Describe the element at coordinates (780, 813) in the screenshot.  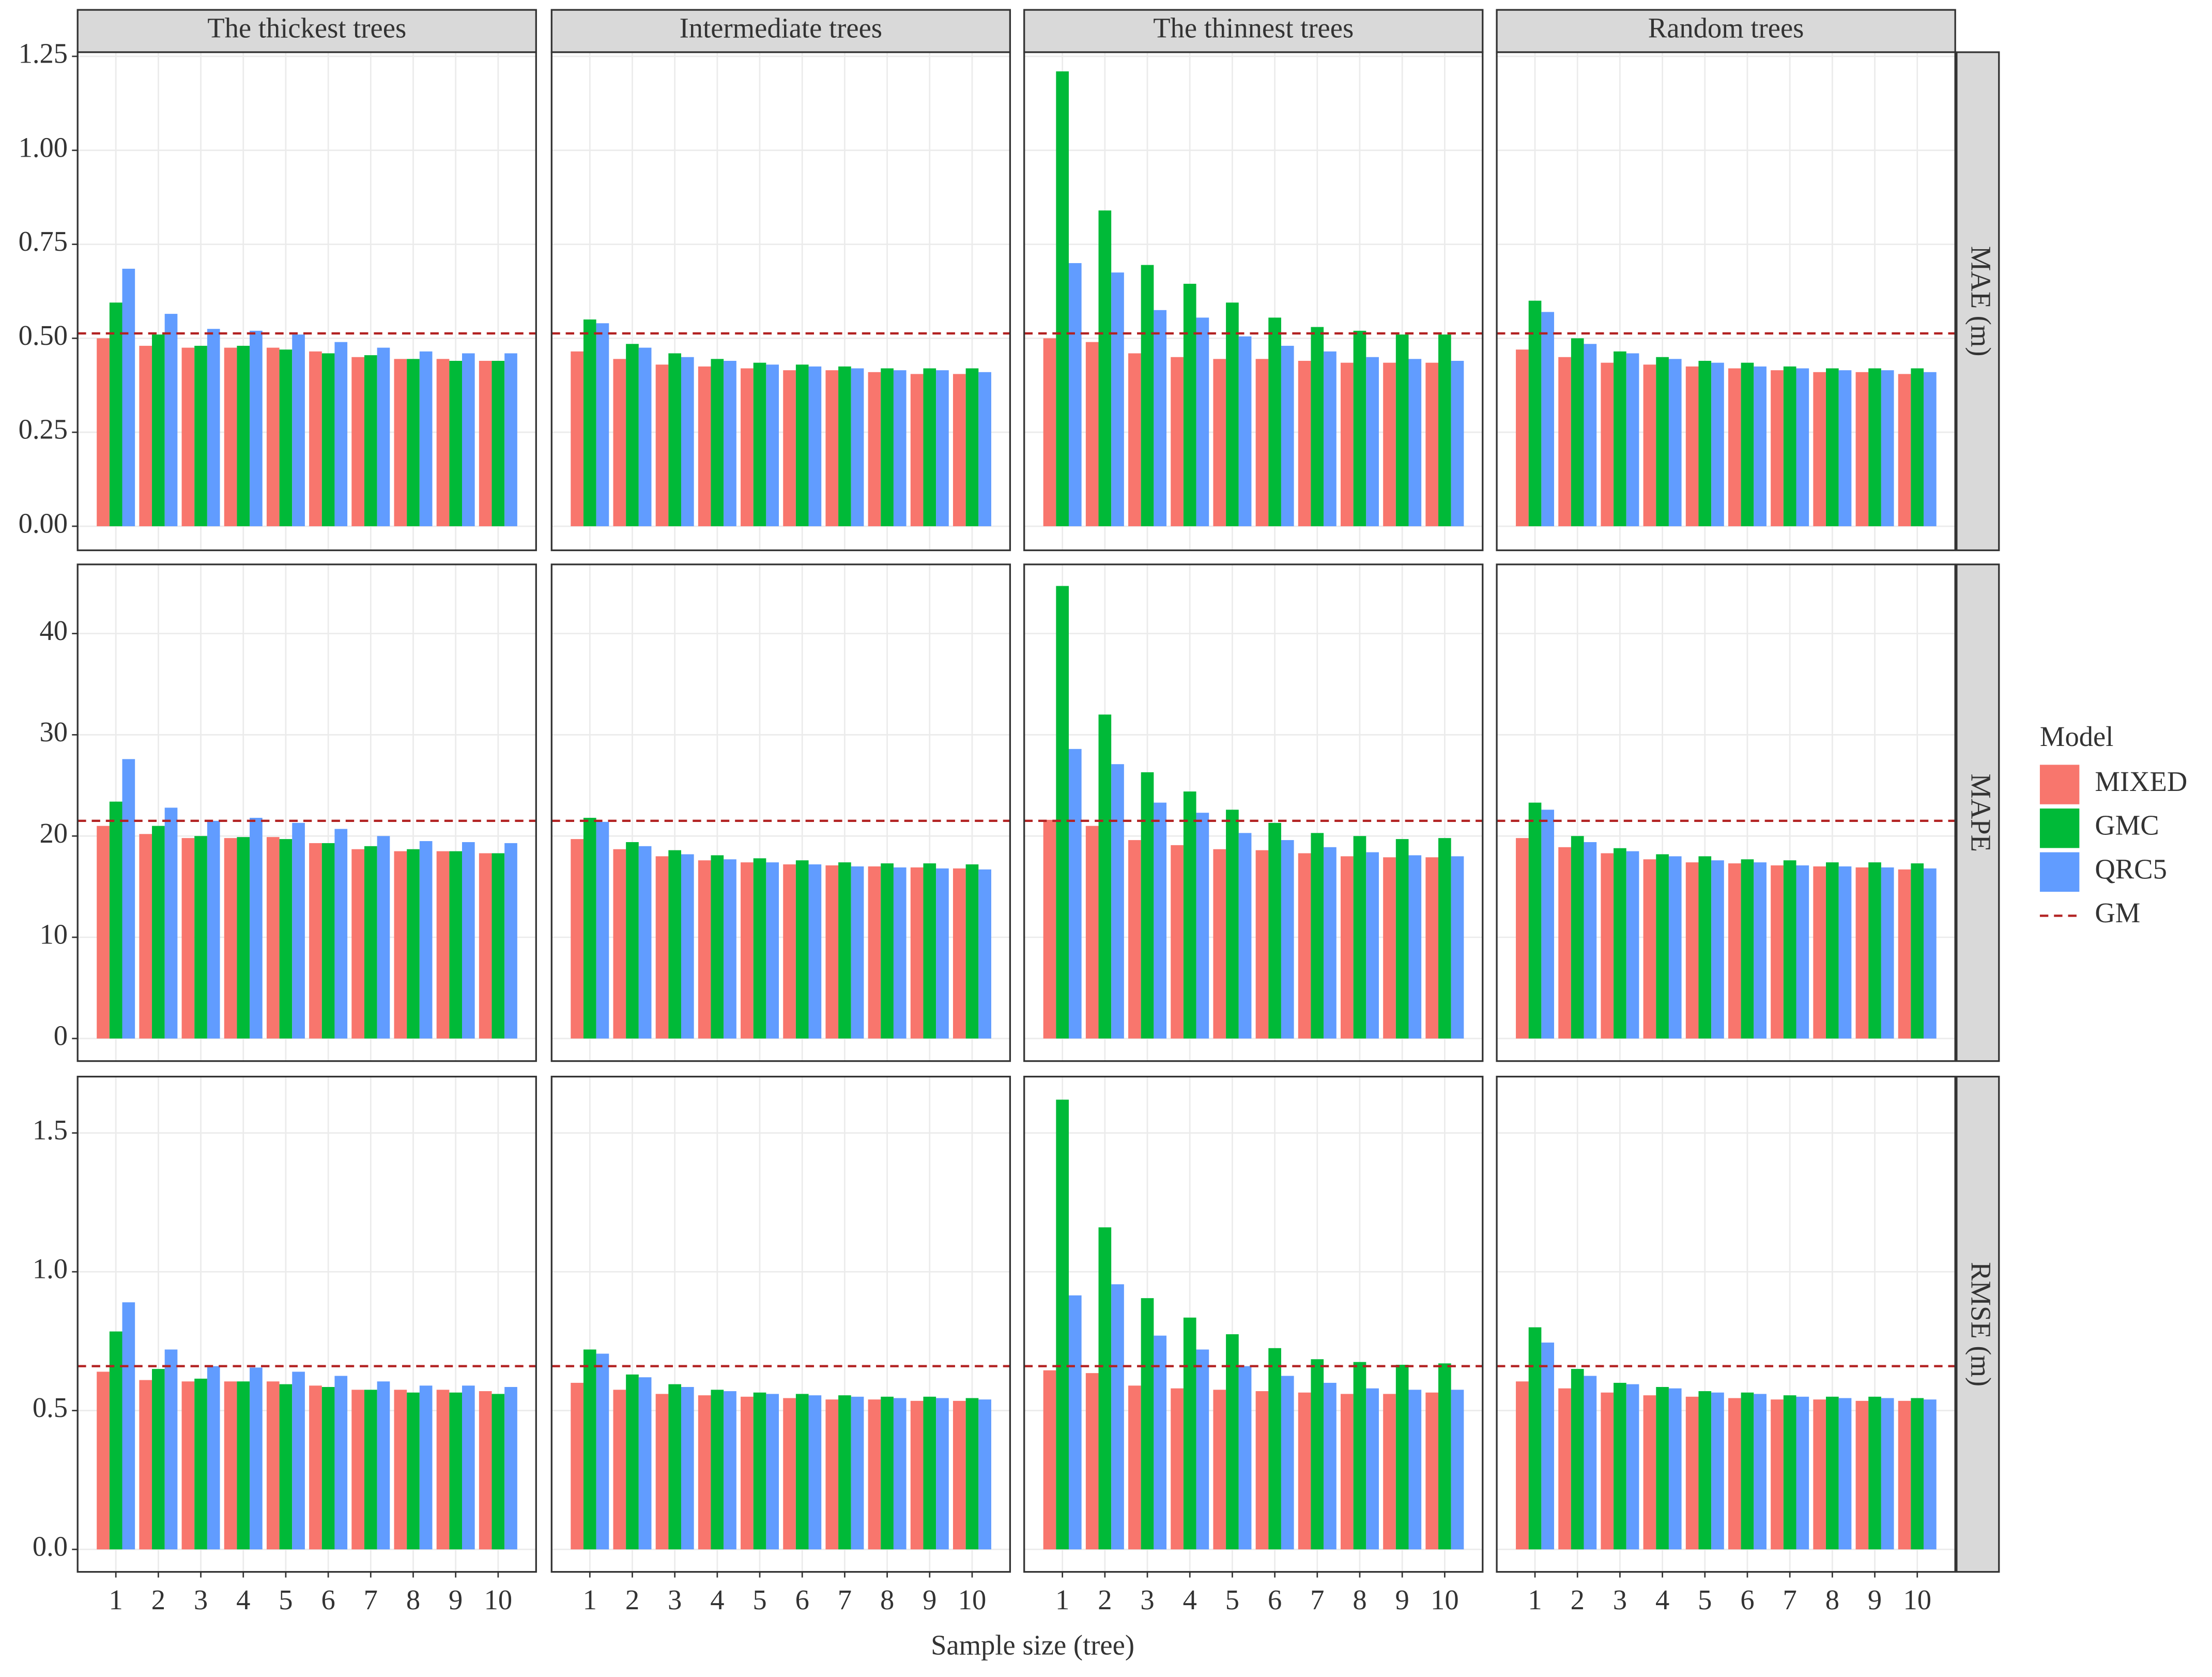
I see `panel-border` at that location.